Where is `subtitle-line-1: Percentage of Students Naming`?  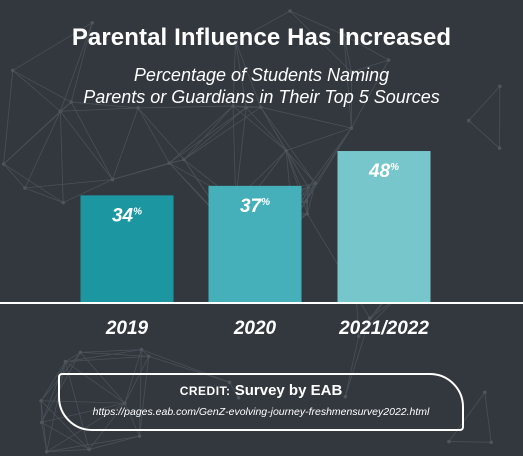
subtitle-line-1: Percentage of Students Naming is located at coordinates (261, 75).